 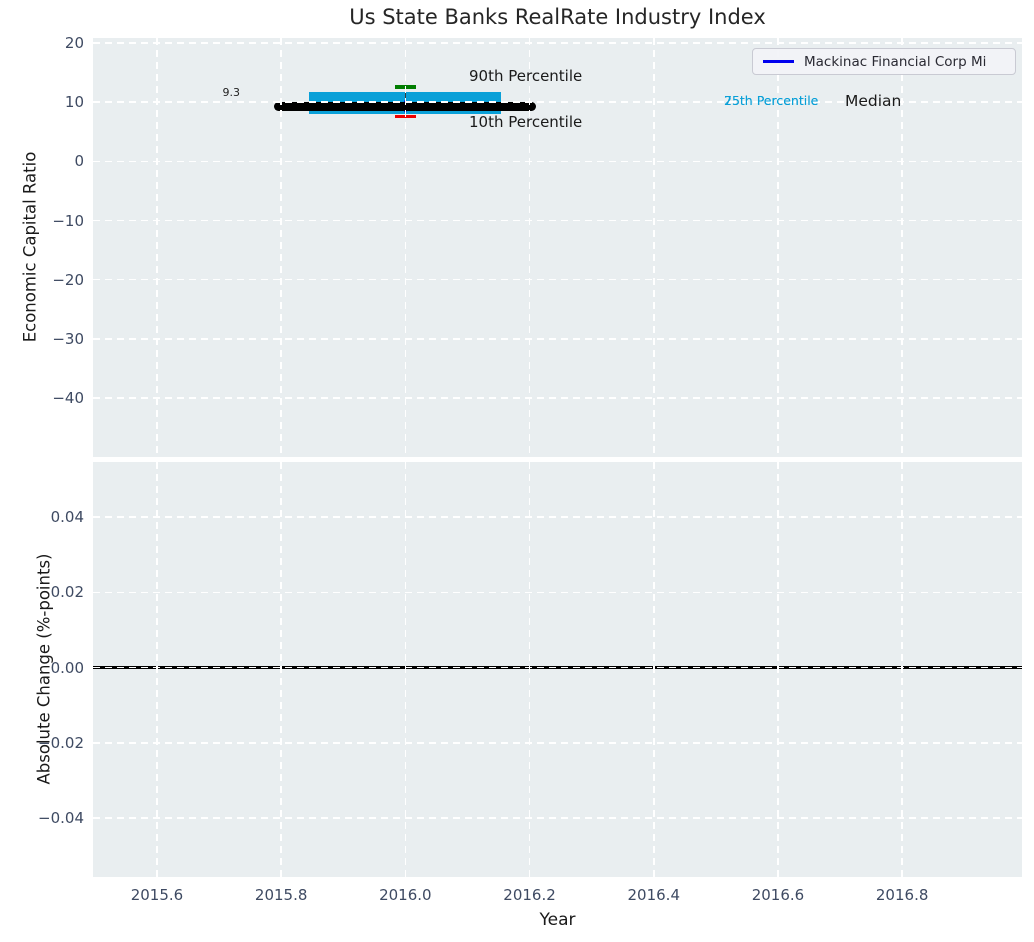 What do you see at coordinates (895, 61) in the screenshot?
I see `legend-label: Mackinac Financial Corp Mi` at bounding box center [895, 61].